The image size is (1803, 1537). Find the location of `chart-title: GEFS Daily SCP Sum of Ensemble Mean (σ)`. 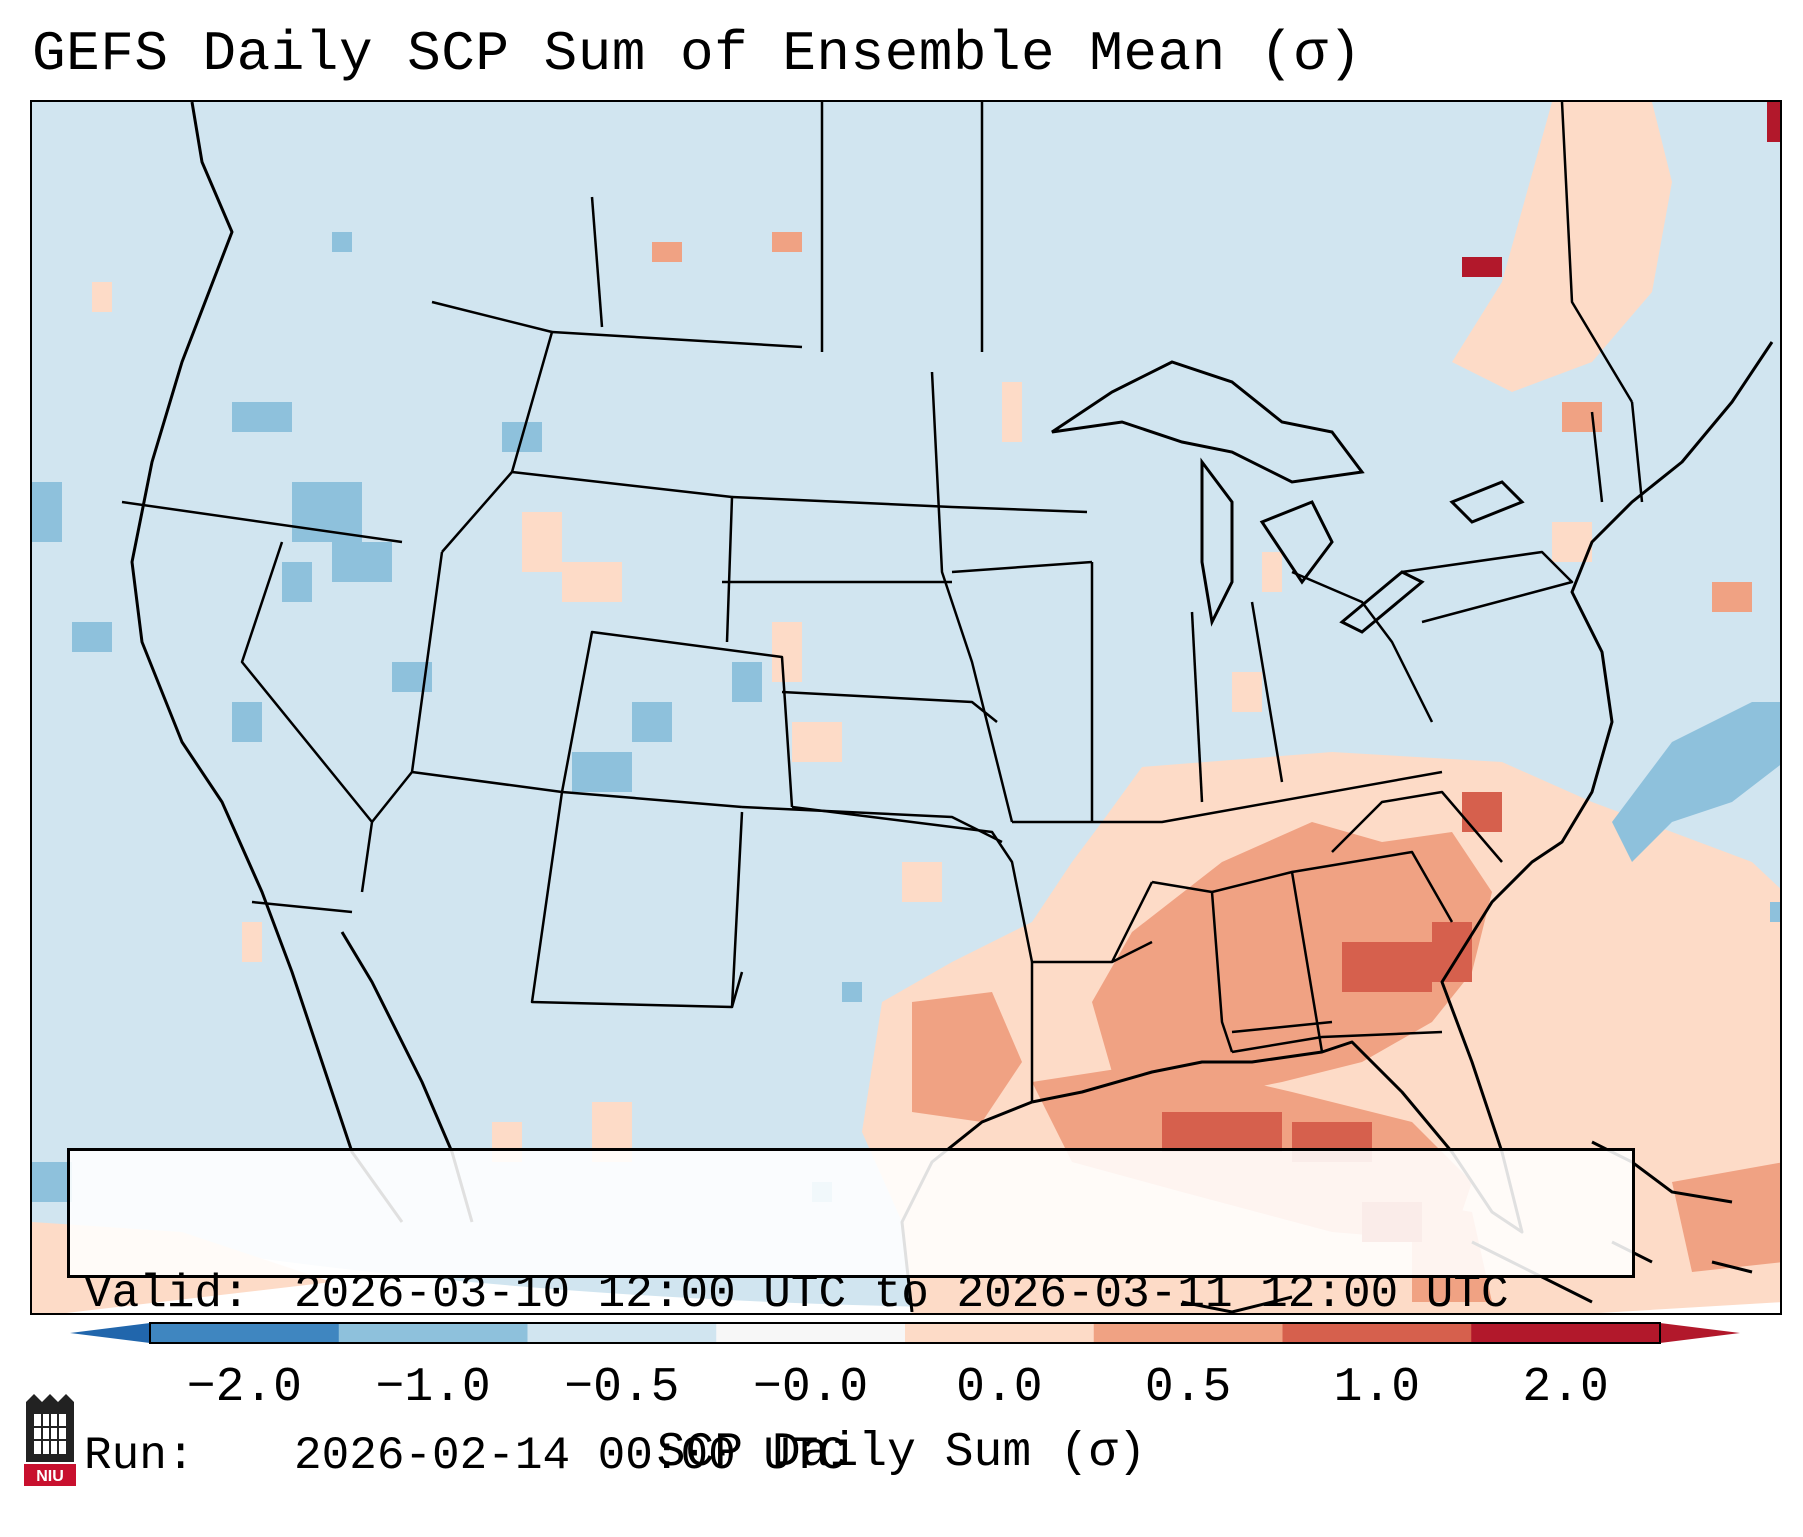

chart-title: GEFS Daily SCP Sum of Ensemble Mean (σ) is located at coordinates (697, 54).